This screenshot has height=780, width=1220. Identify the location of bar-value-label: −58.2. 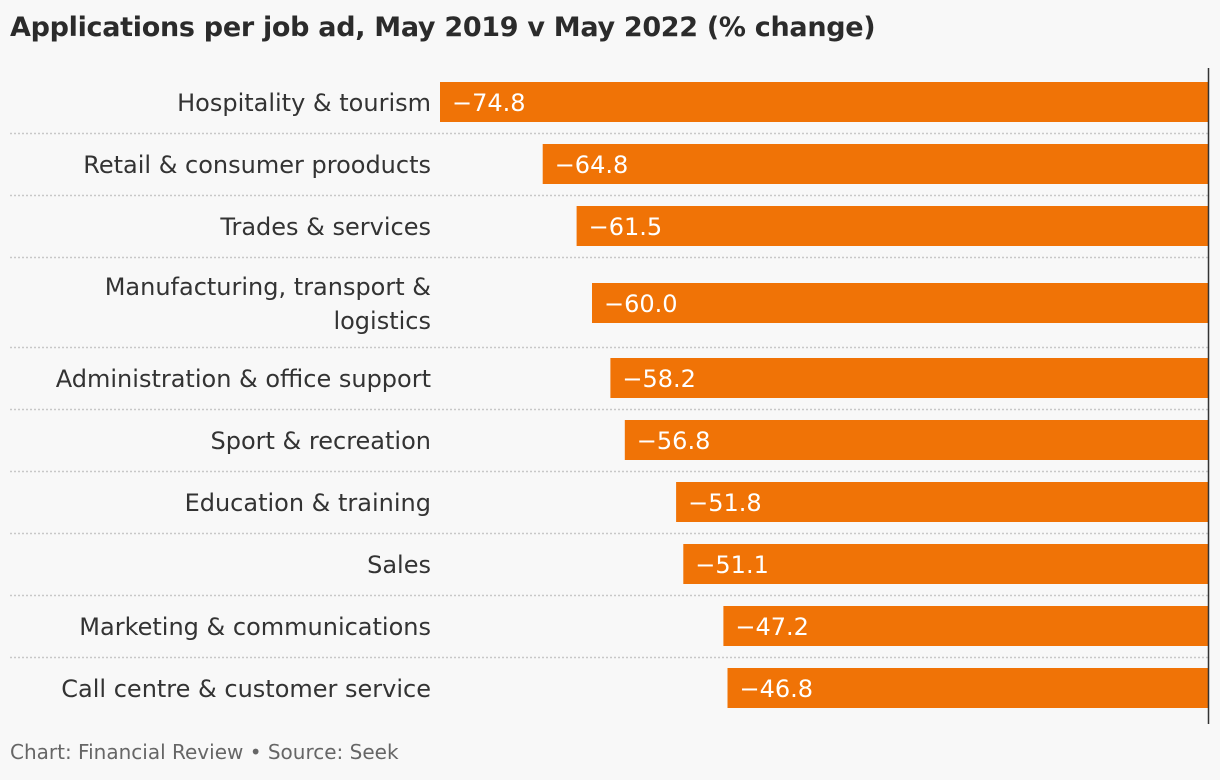
(659, 379).